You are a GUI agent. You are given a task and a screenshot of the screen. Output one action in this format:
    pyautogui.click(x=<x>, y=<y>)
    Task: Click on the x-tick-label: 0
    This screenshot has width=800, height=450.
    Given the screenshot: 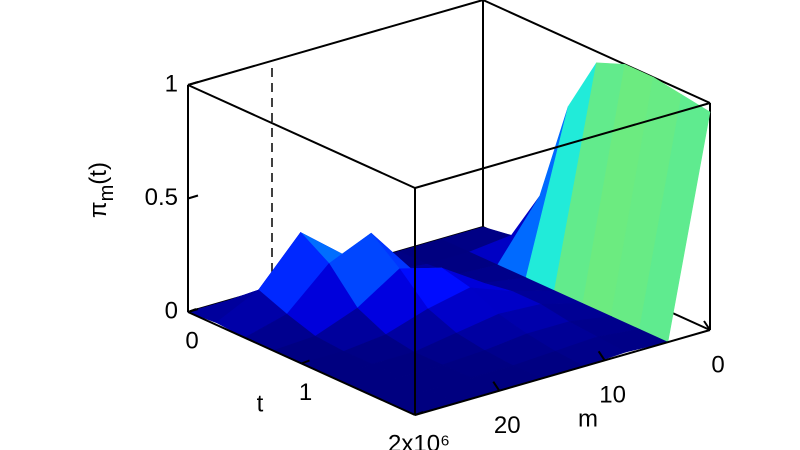 What is the action you would take?
    pyautogui.click(x=191, y=340)
    